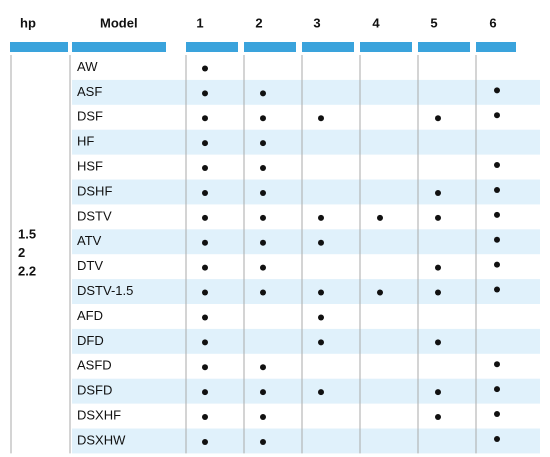 Image resolution: width=550 pixels, height=457 pixels. What do you see at coordinates (89, 91) in the screenshot?
I see `model-name: ASF` at bounding box center [89, 91].